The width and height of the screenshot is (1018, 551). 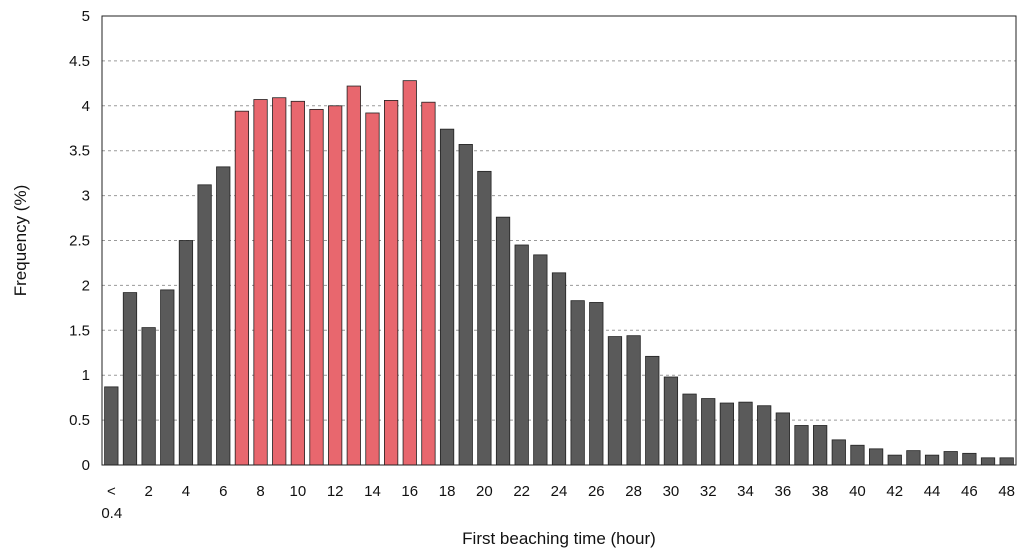 What do you see at coordinates (86, 106) in the screenshot?
I see `y-tick-label: 4` at bounding box center [86, 106].